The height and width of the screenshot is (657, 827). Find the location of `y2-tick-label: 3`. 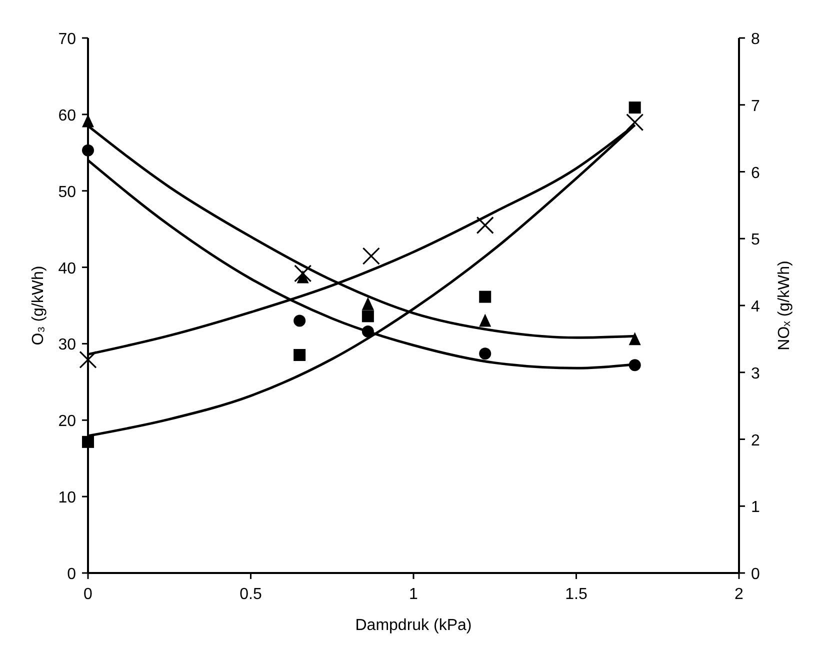

y2-tick-label: 3 is located at coordinates (755, 373).